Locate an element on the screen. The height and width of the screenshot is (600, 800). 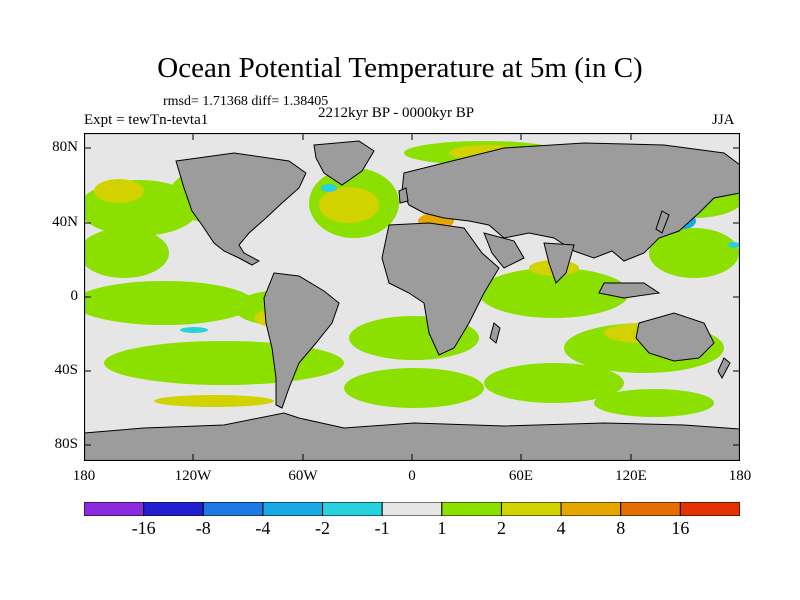
map-title: Ocean Potential Temperature at 5m (in C) is located at coordinates (400, 68).